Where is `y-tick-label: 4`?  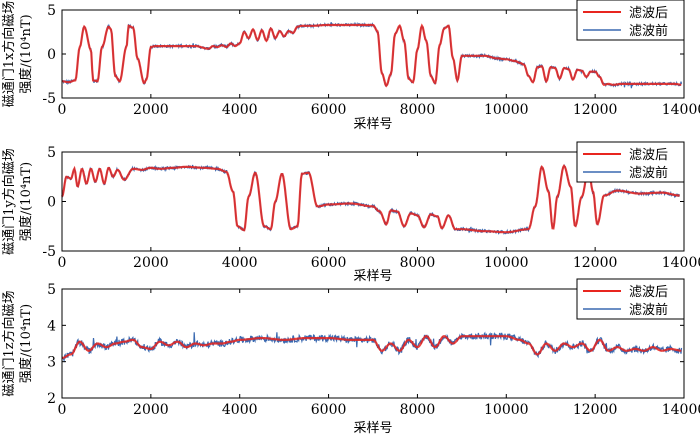 y-tick-label: 4 is located at coordinates (51, 326).